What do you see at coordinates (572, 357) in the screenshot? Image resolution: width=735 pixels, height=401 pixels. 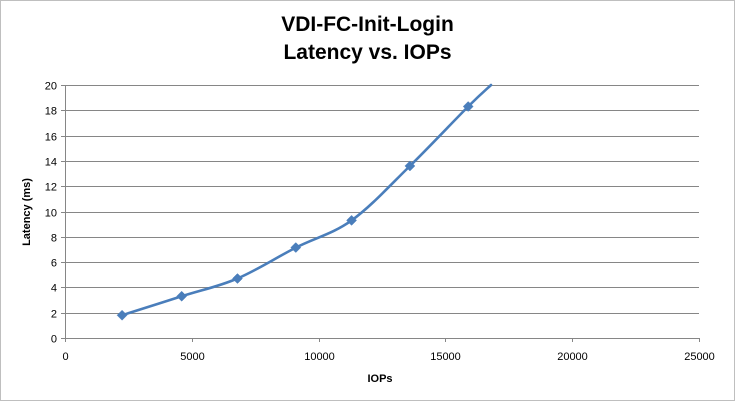 I see `x-tick-label: 20000` at bounding box center [572, 357].